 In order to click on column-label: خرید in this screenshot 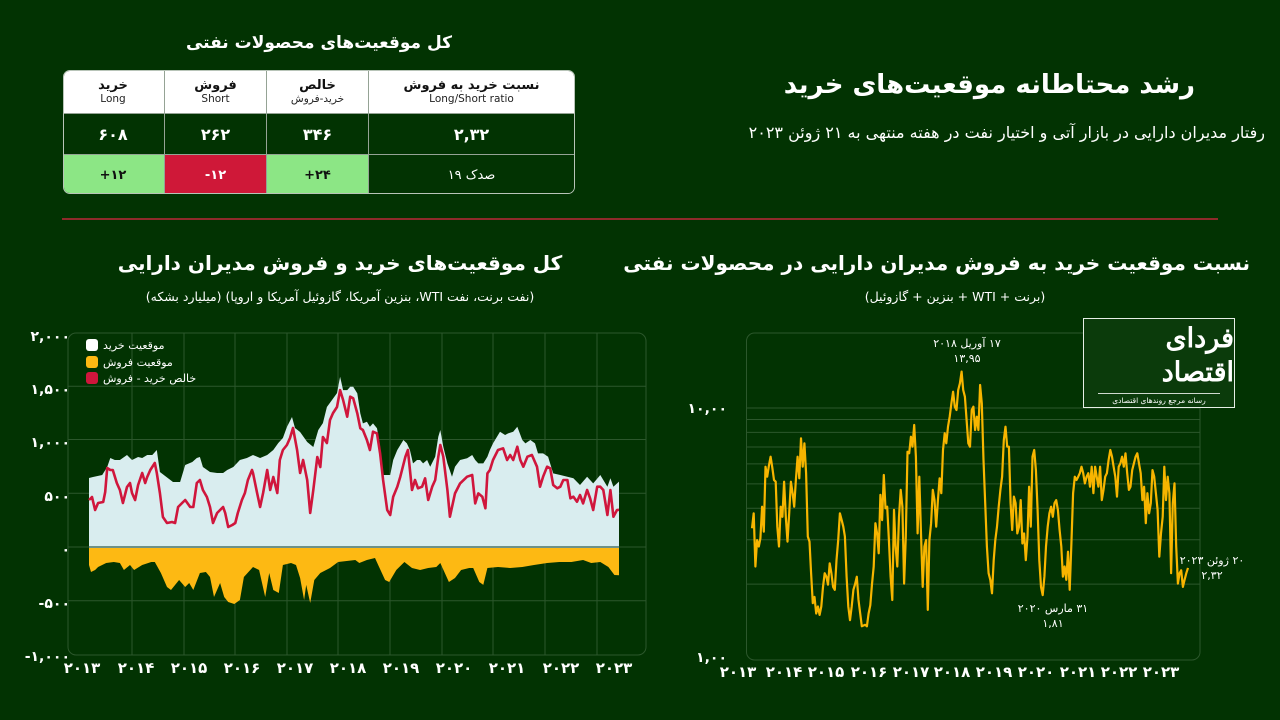, I will do `click(113, 85)`.